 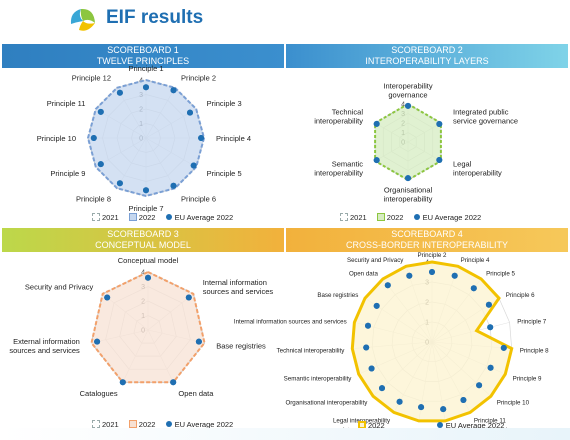 I want to click on category-label: Principle 2, so click(x=198, y=77).